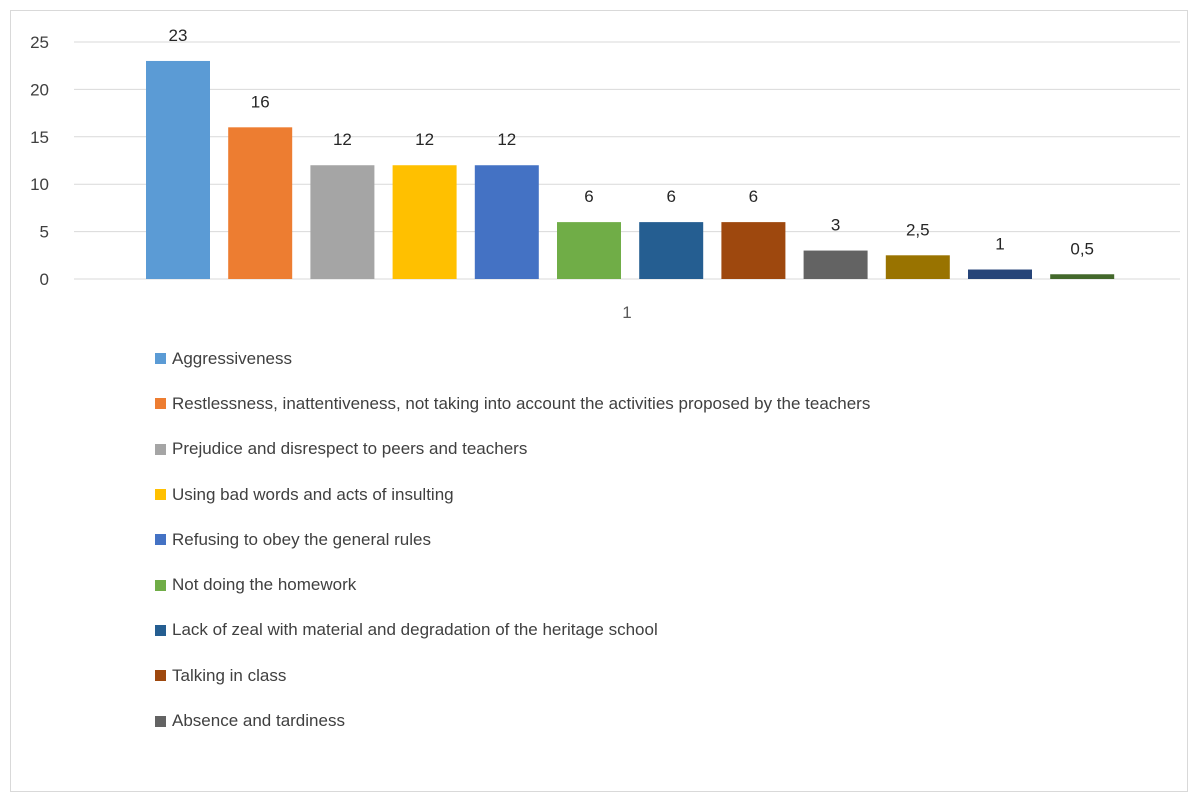 The height and width of the screenshot is (794, 1200). I want to click on data-label: 3, so click(835, 225).